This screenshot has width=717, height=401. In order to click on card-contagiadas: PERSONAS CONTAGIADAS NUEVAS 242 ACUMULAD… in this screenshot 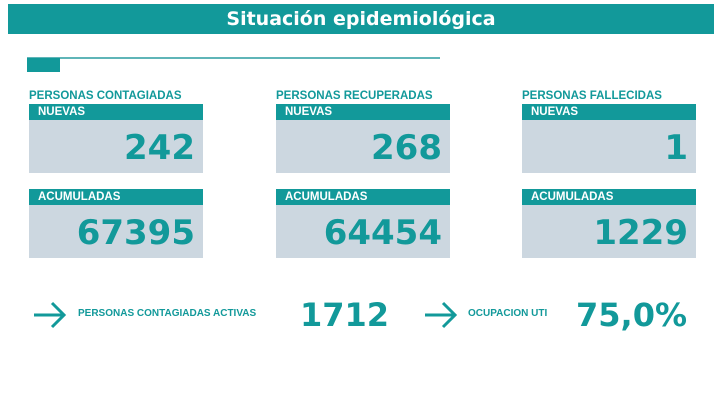, I will do `click(116, 173)`.